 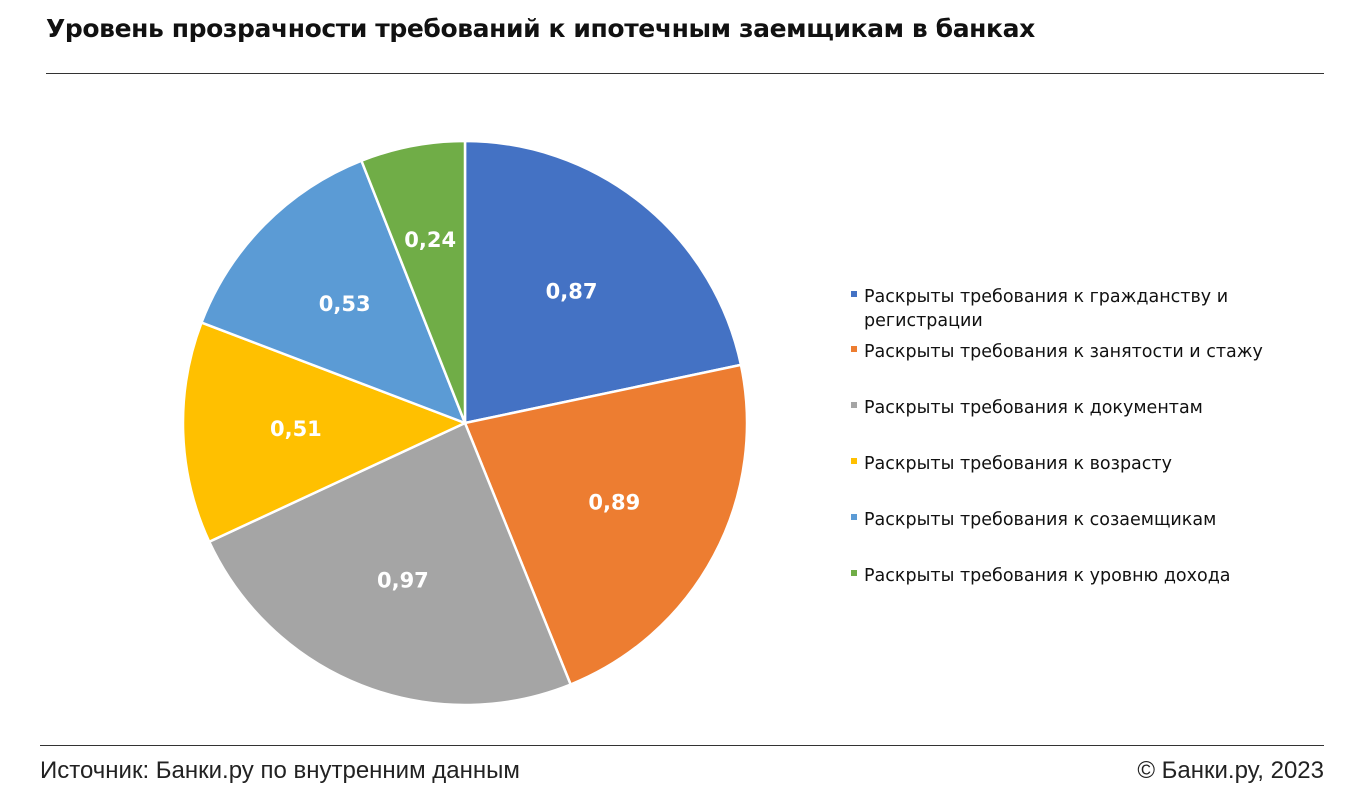 I want to click on legend-label-6: Раскрыты требования к уровню дохода, so click(x=1047, y=576).